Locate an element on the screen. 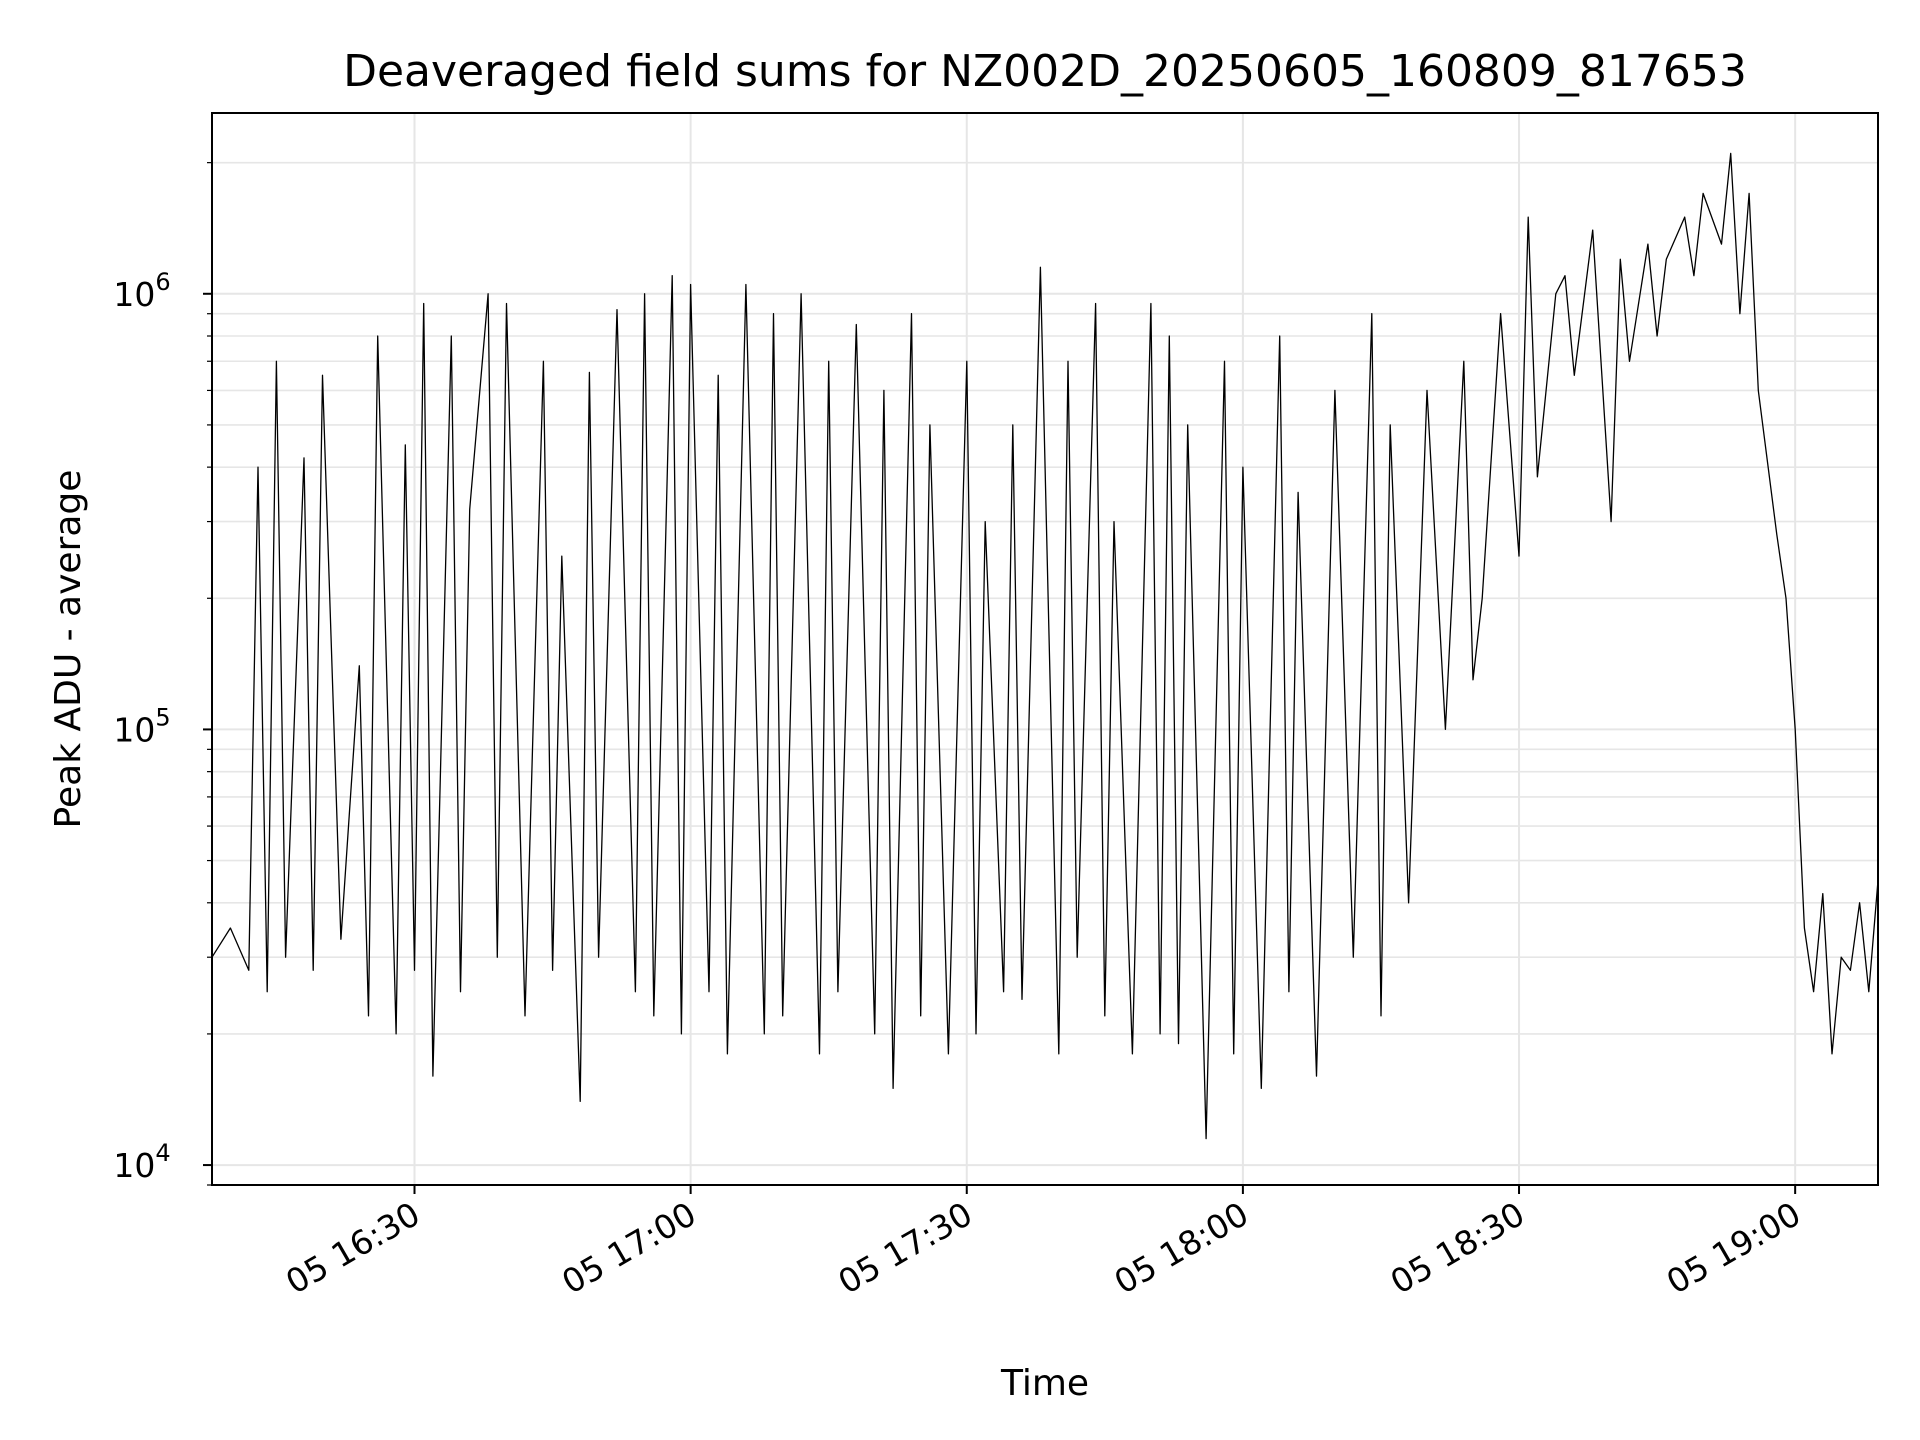  y-tick-exponent: 6 is located at coordinates (162, 282).